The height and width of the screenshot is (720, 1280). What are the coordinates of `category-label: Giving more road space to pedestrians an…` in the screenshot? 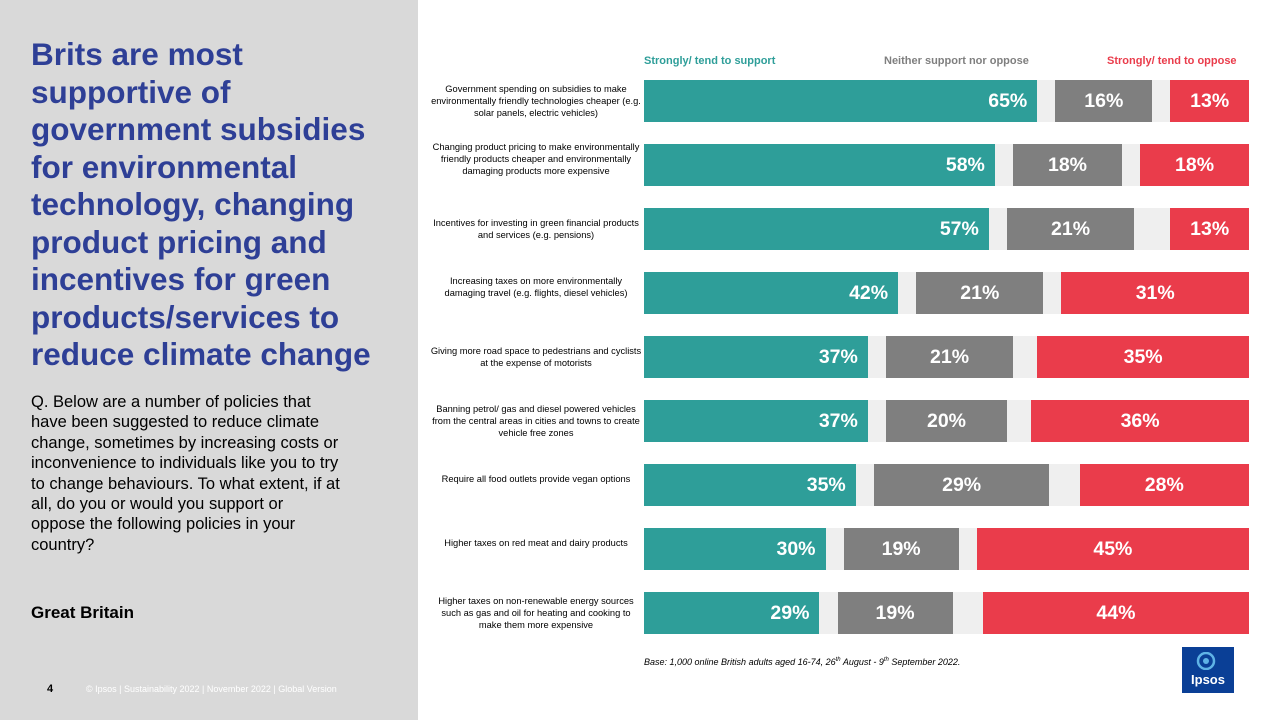 It's located at (536, 356).